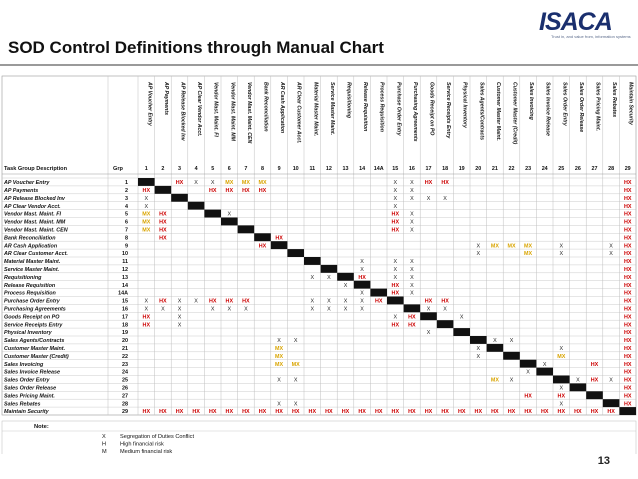 The image size is (638, 479). Describe the element at coordinates (125, 412) in the screenshot. I see `row-group-number: 29` at that location.